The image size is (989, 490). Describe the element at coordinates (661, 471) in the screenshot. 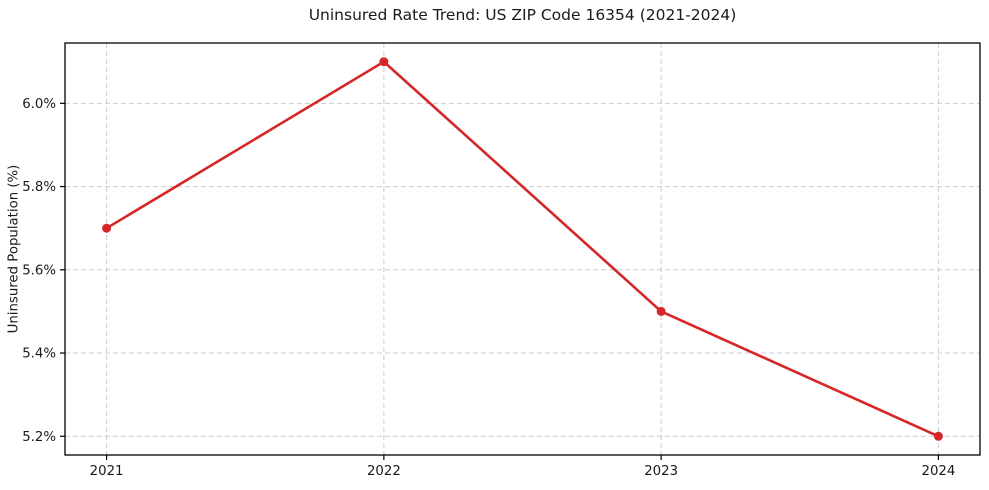

I see `x-tick-label: 2023` at that location.